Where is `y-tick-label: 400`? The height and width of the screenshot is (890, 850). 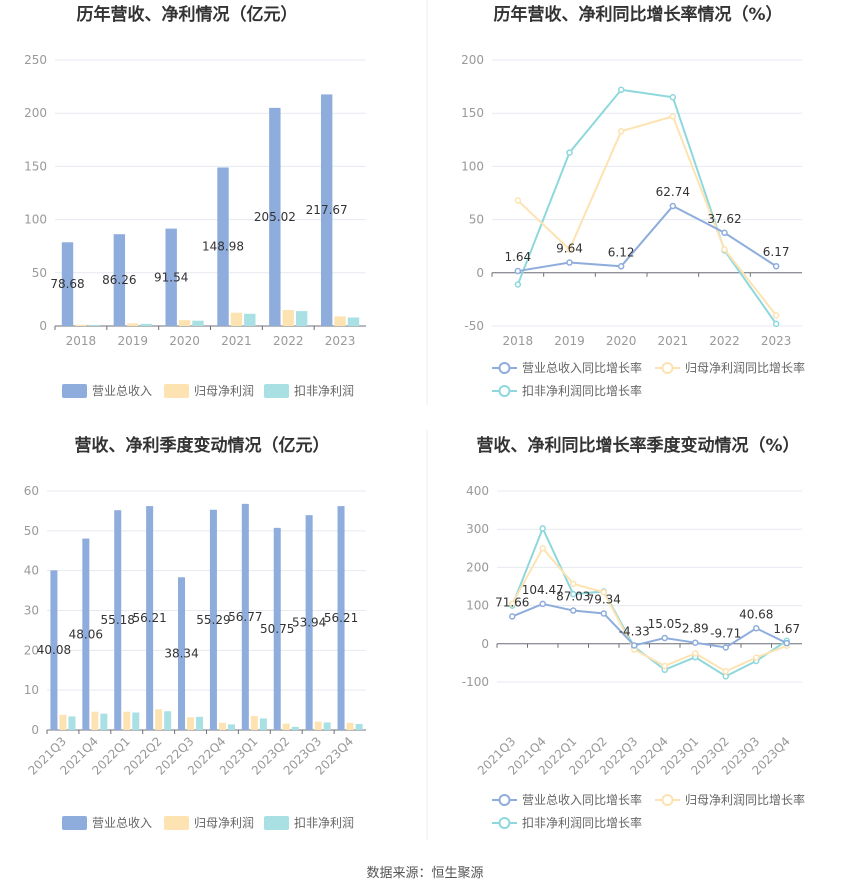 y-tick-label: 400 is located at coordinates (477, 491).